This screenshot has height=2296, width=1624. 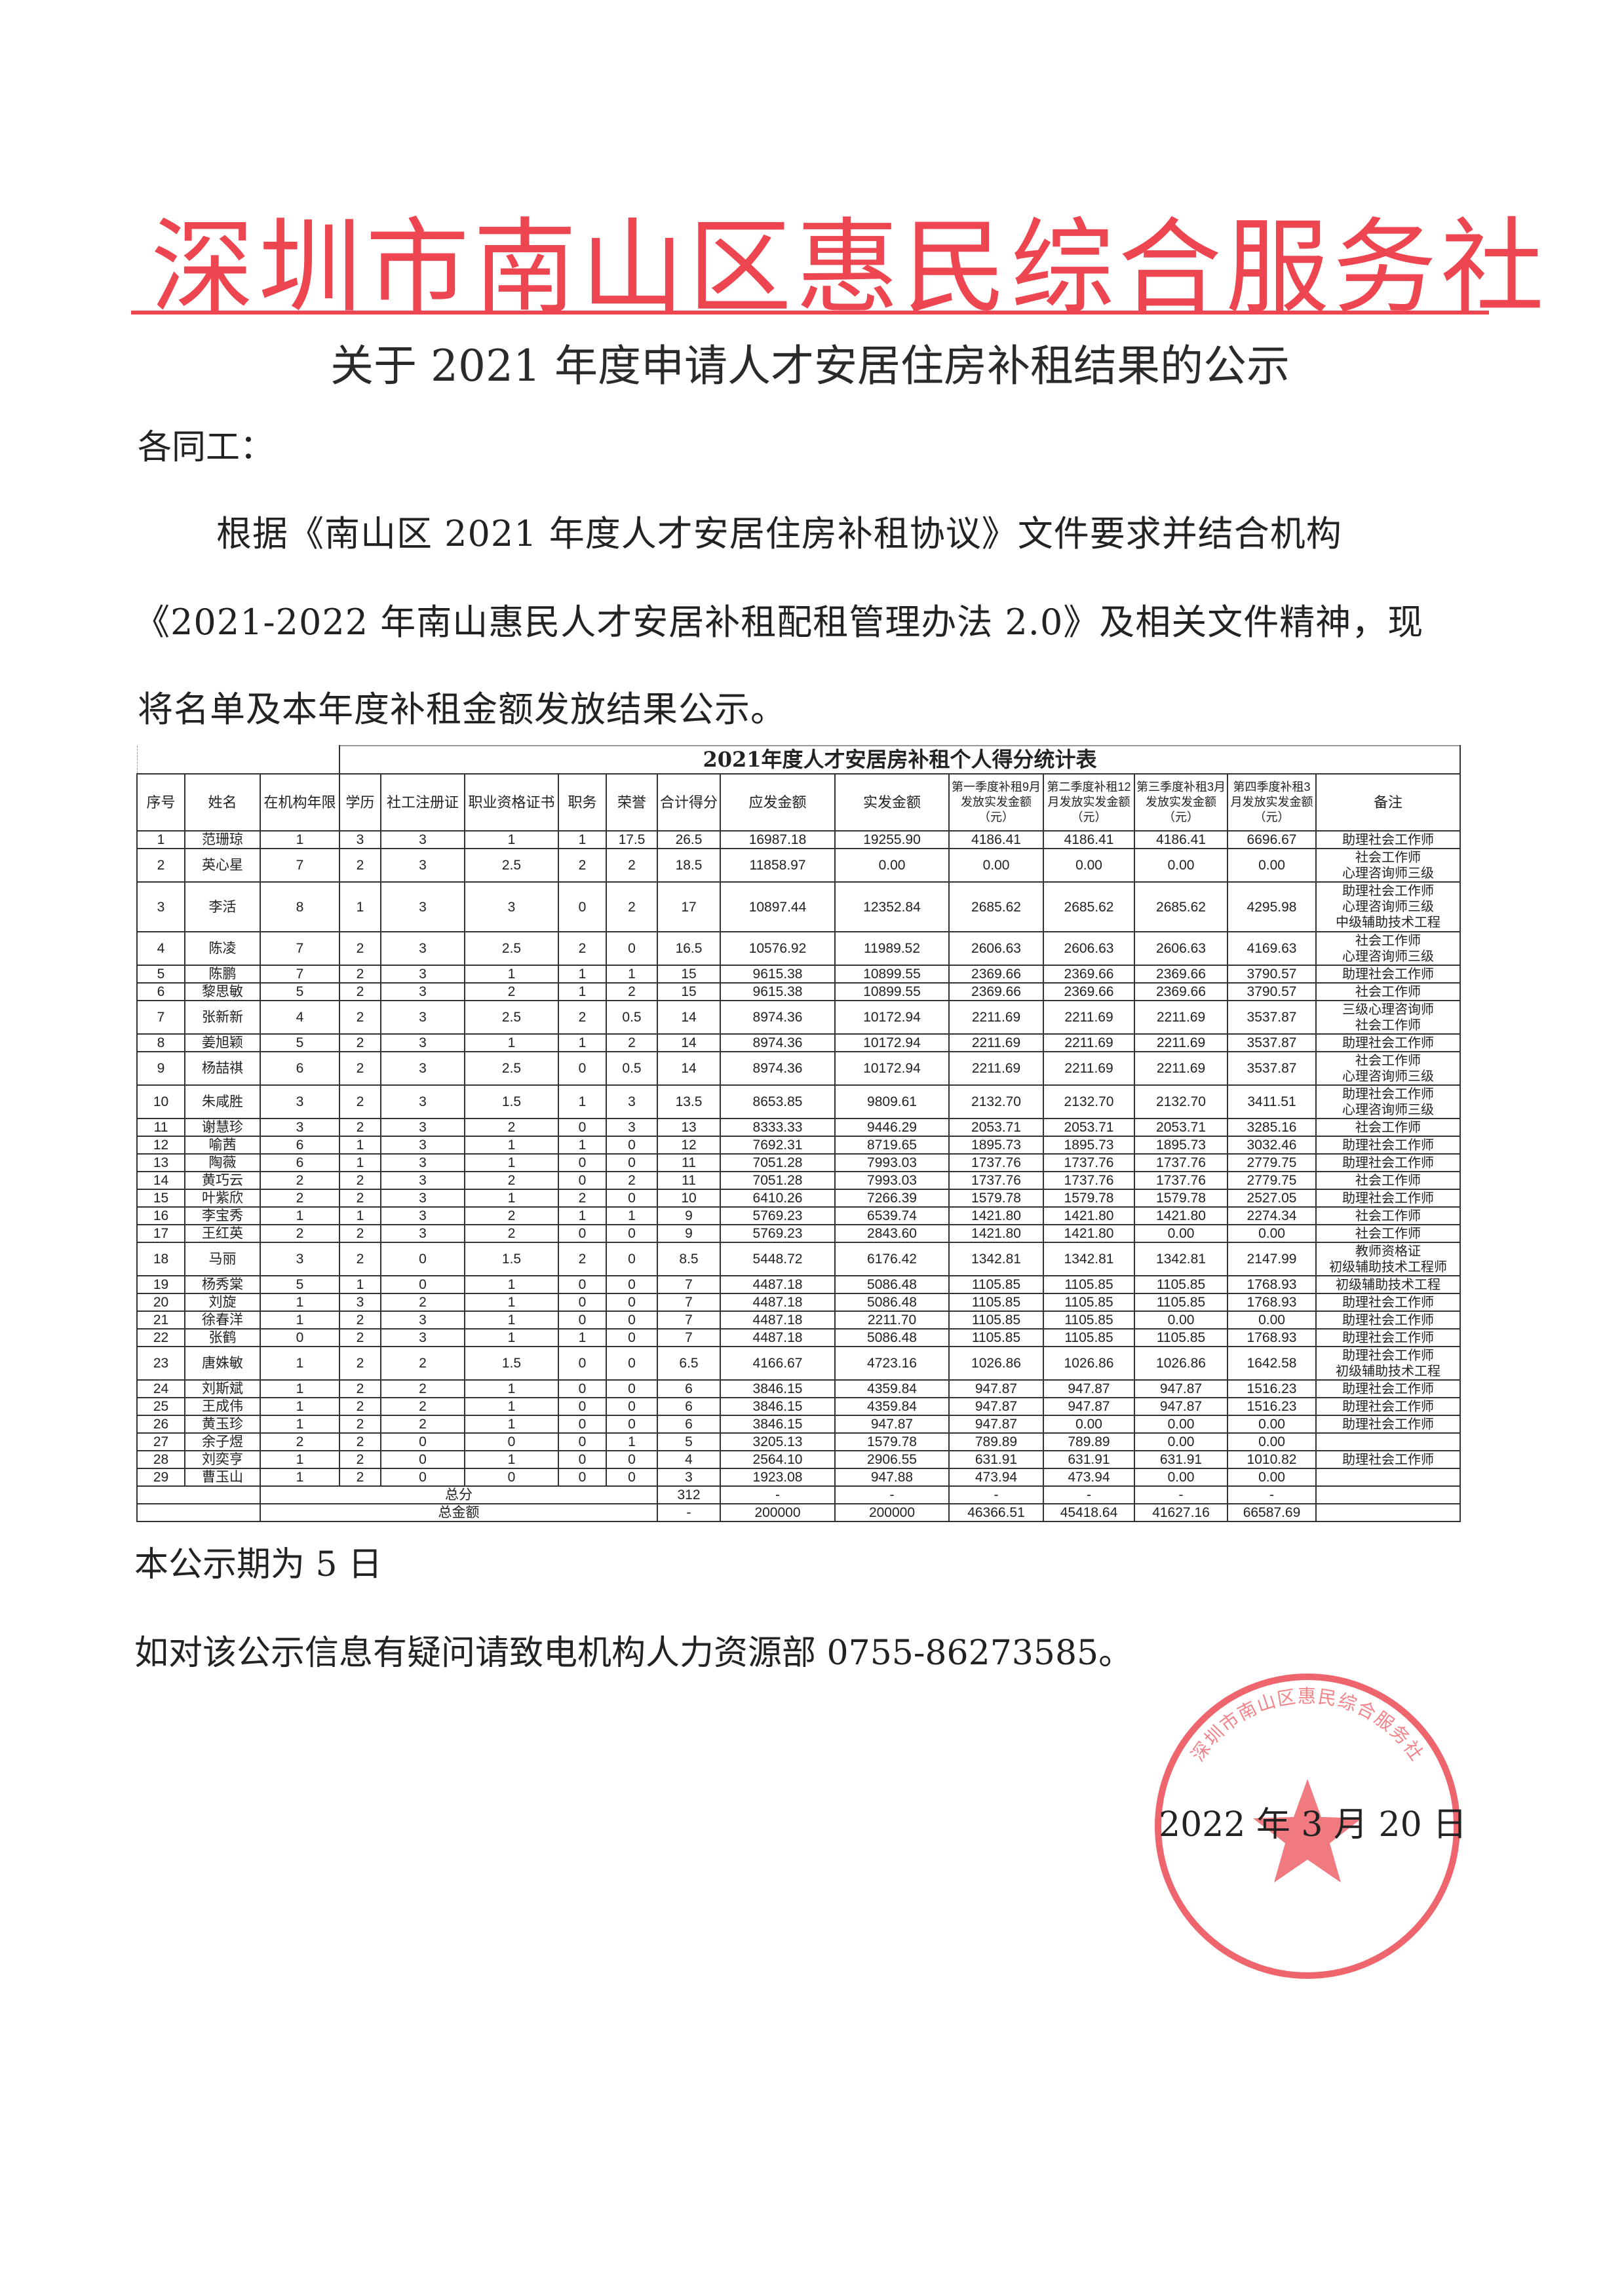 What do you see at coordinates (1307, 1831) in the screenshot?
I see `star-icon` at bounding box center [1307, 1831].